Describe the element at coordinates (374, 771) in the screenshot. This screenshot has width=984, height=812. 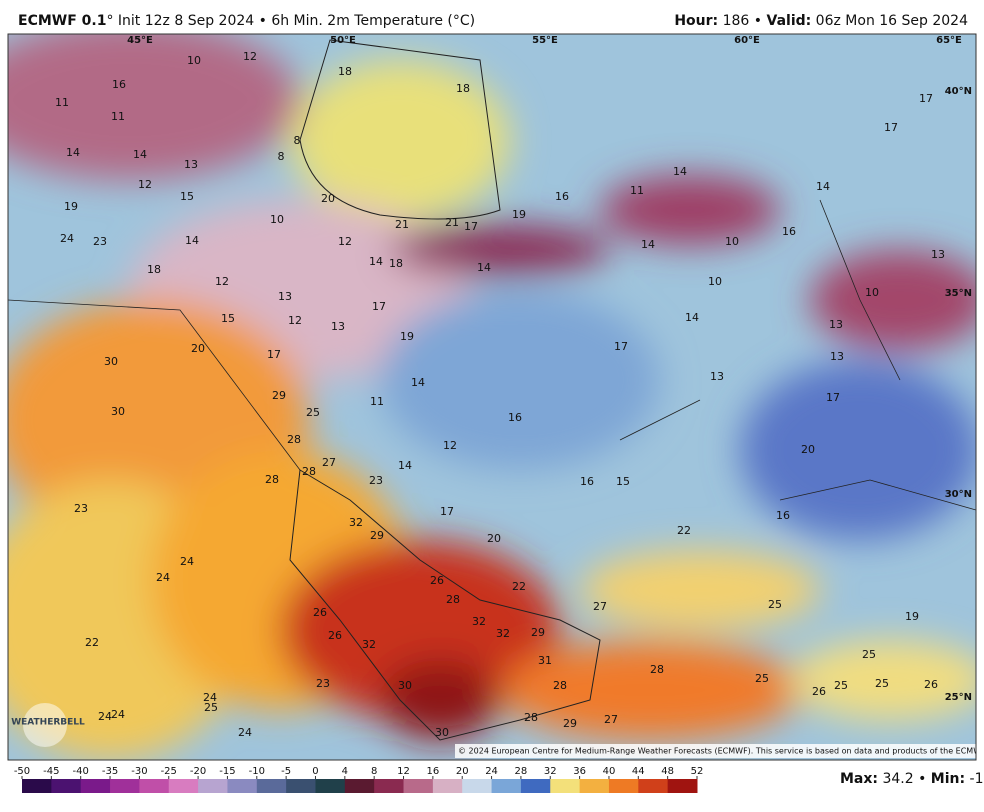
I see `colorbar-tick-label: 8` at that location.